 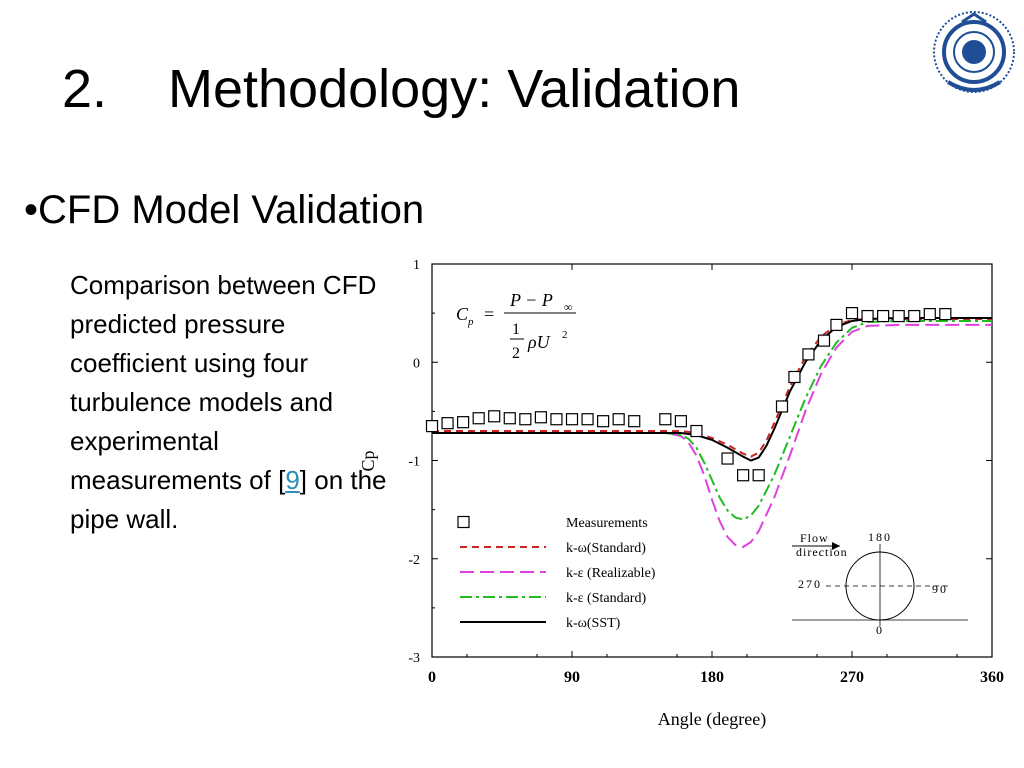 I want to click on formula-eq: =, so click(x=489, y=314).